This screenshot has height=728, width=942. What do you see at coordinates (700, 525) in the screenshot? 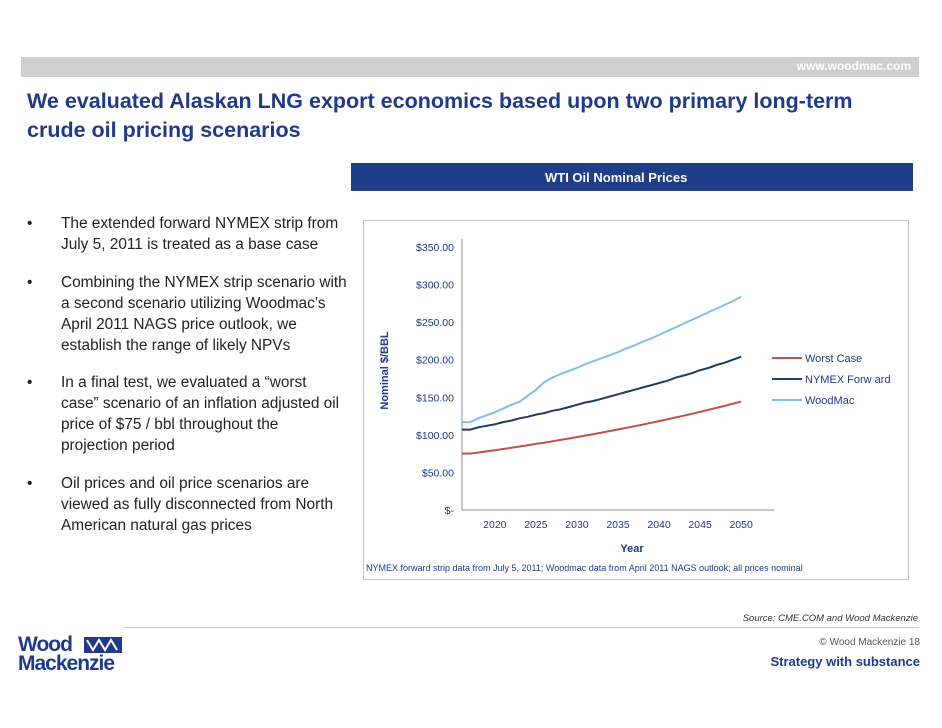
I see `x-tick-label: 2045` at bounding box center [700, 525].